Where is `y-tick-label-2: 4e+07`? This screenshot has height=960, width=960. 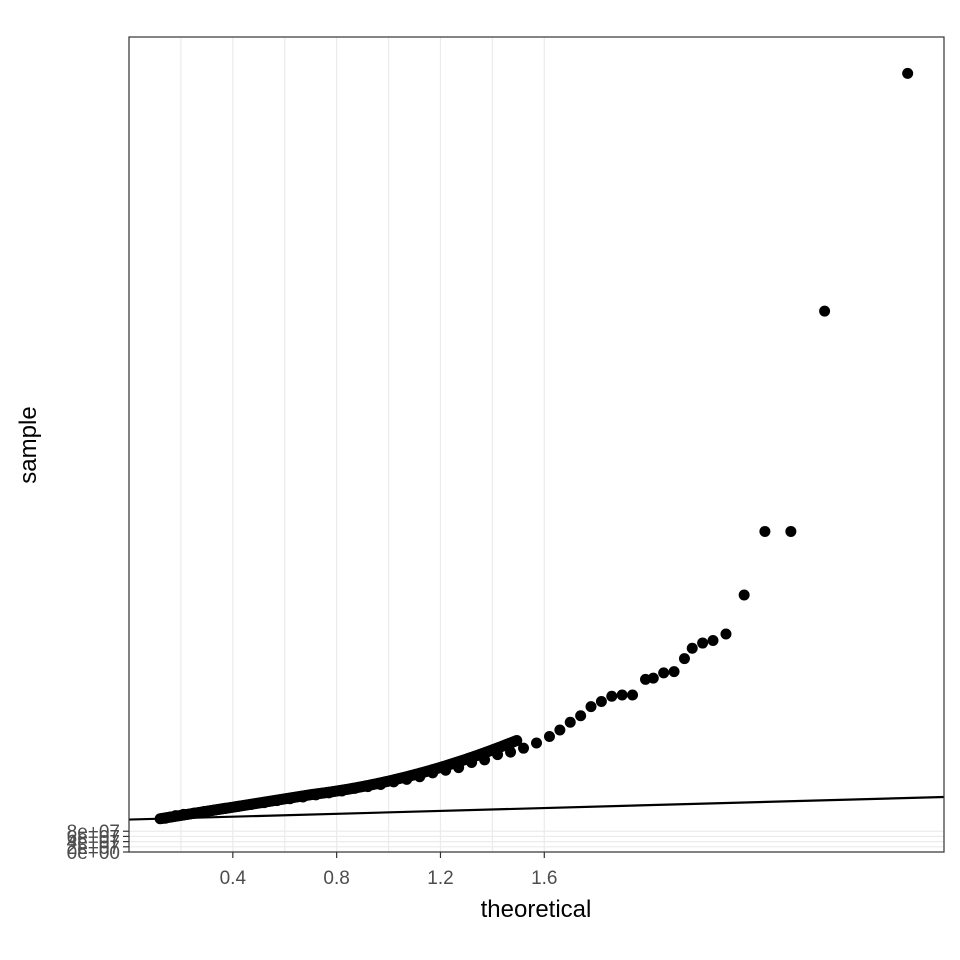 y-tick-label-2: 4e+07 is located at coordinates (93, 843).